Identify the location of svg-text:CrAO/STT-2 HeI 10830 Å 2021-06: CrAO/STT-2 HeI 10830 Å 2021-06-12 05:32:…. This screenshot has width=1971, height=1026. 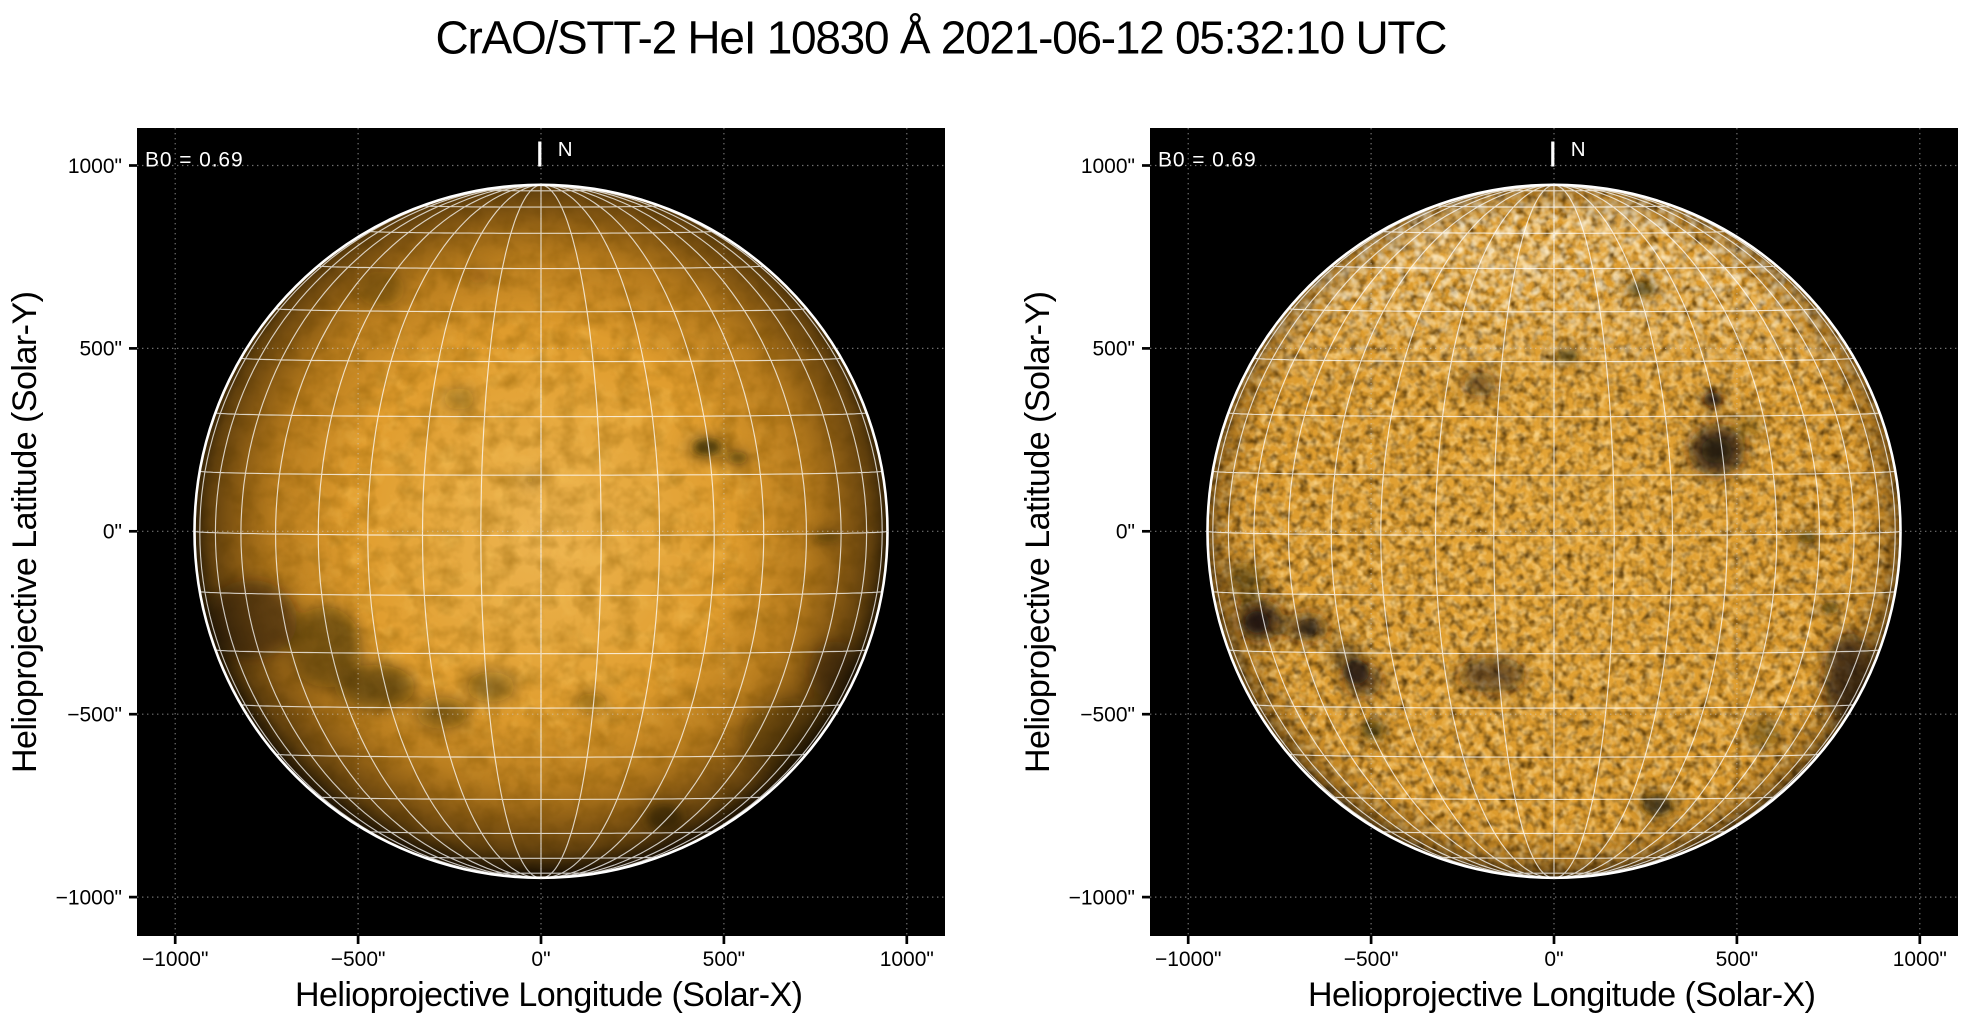
(942, 37).